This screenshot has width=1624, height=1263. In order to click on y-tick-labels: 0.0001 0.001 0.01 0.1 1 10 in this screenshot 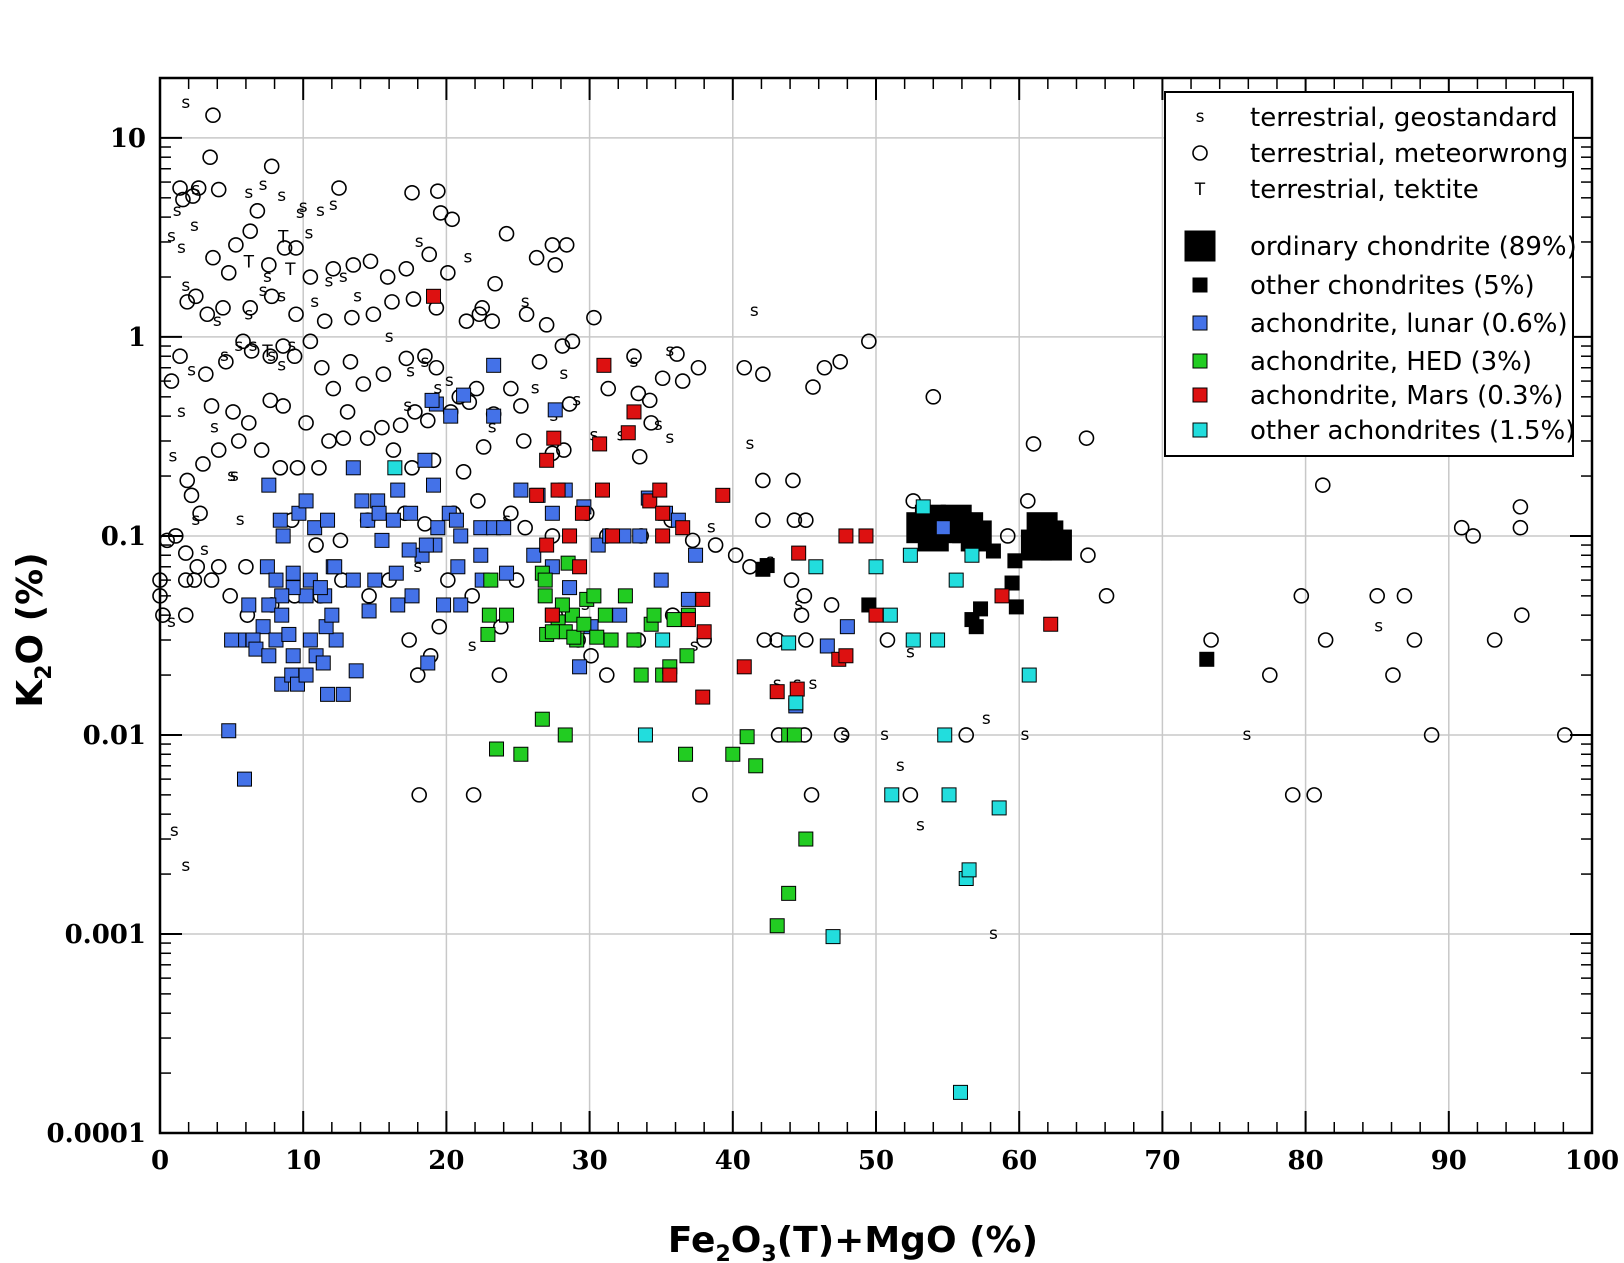, I will do `click(96, 636)`.